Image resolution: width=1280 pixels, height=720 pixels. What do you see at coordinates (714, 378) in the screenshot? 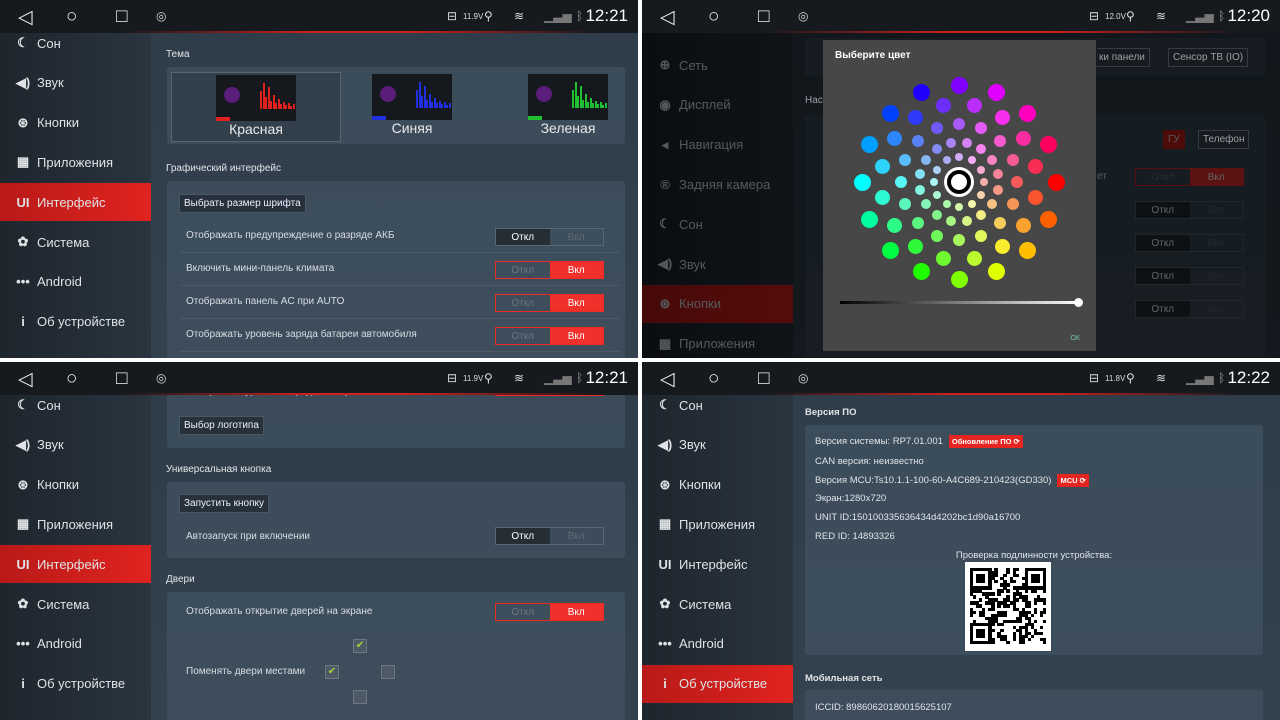
I see `home-circle-icon: ○` at bounding box center [714, 378].